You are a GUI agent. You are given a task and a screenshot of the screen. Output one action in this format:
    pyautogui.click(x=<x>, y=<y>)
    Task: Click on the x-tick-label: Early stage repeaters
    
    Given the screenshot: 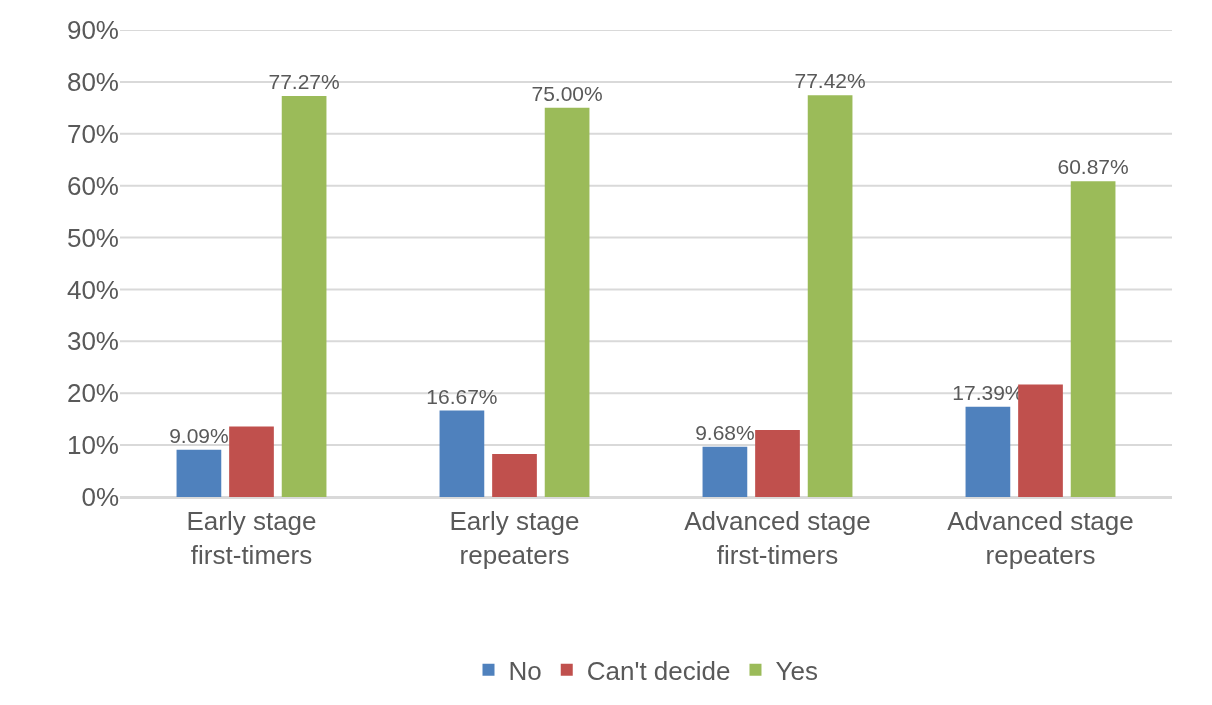 What is the action you would take?
    pyautogui.click(x=514, y=538)
    